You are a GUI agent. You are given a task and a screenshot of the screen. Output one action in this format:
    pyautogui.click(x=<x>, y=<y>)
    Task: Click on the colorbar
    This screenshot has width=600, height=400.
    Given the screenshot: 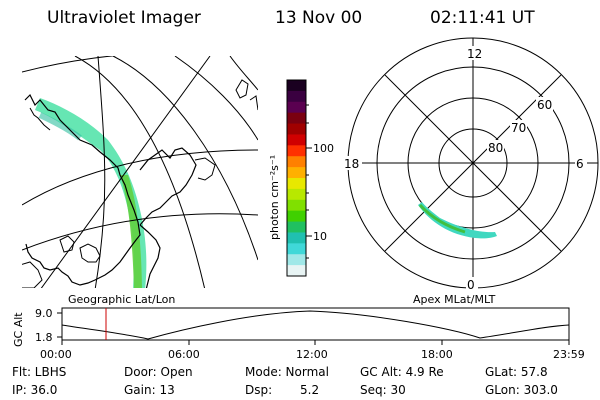 What is the action you would take?
    pyautogui.click(x=296, y=178)
    